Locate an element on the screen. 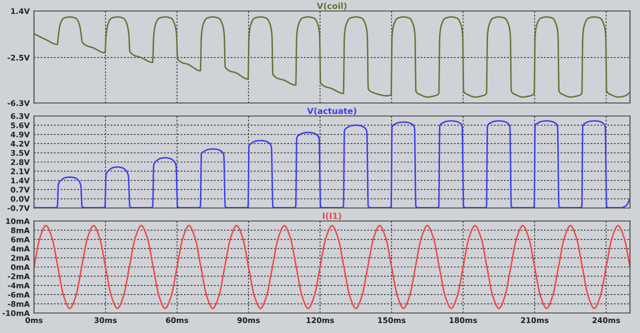  series-label: V(actuate) is located at coordinates (331, 112).